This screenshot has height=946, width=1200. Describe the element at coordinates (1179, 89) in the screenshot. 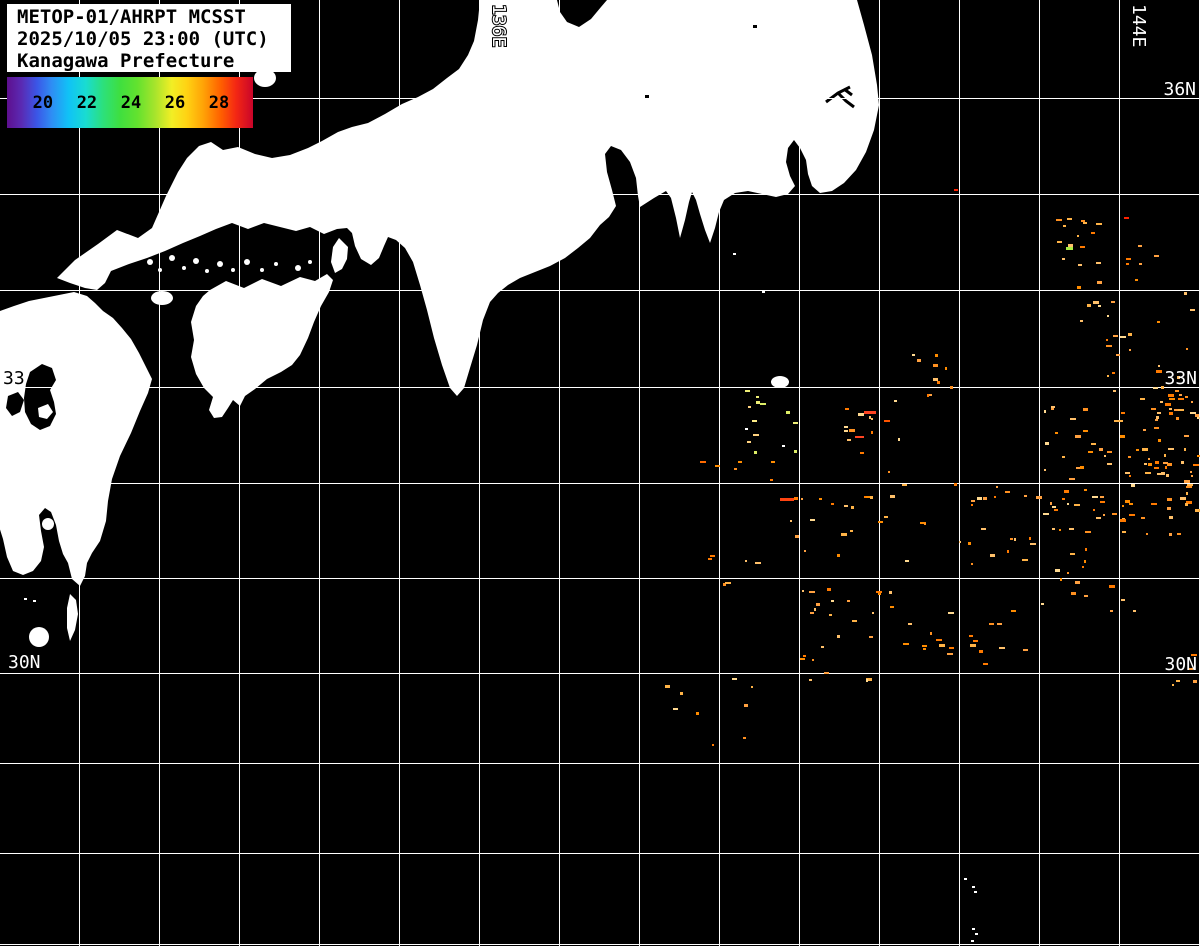

I see `latitude-label: 36N` at that location.